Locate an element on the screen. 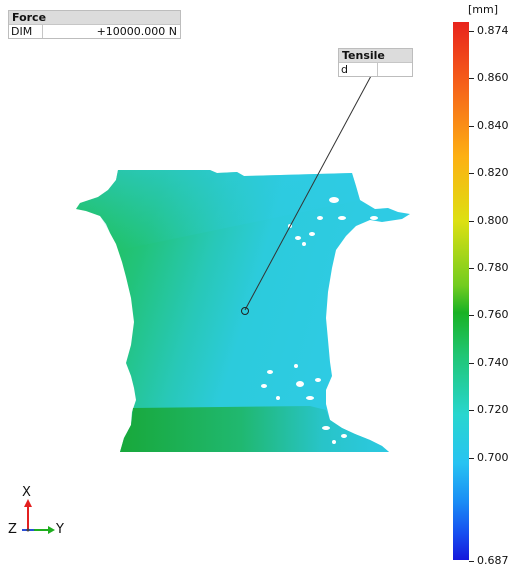  color-scale-tick-label: 0.740 is located at coordinates (493, 362).